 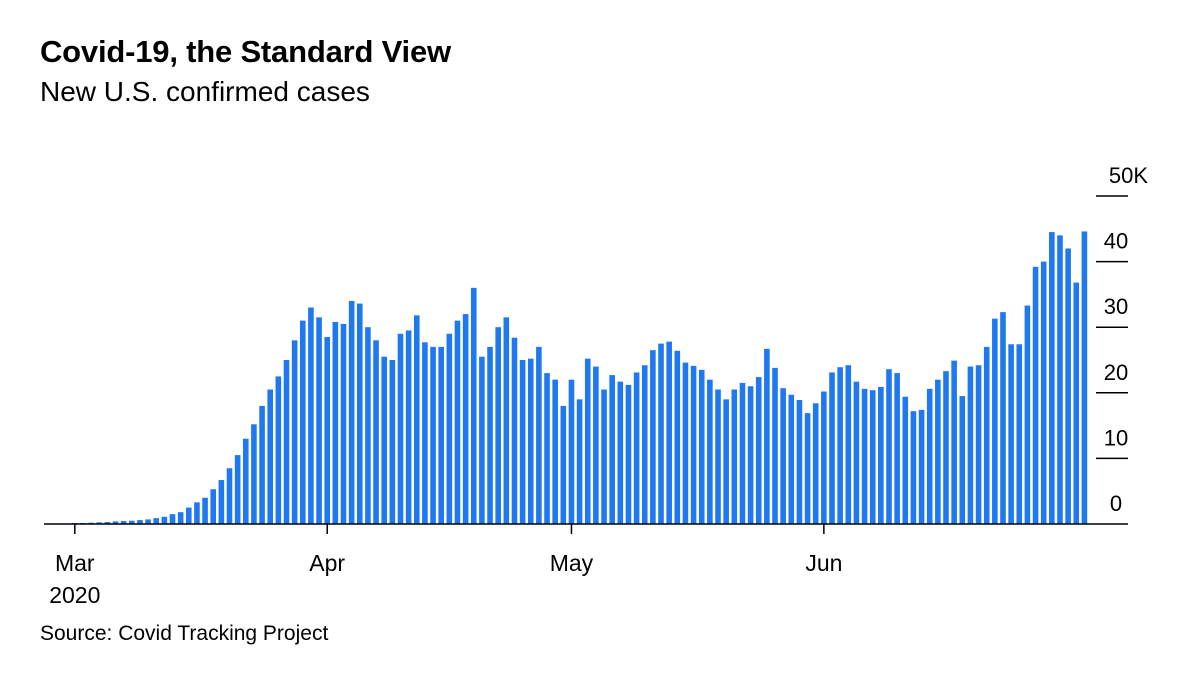 I want to click on y-axis: 0 10 20 30 40 50K, so click(x=1122, y=339).